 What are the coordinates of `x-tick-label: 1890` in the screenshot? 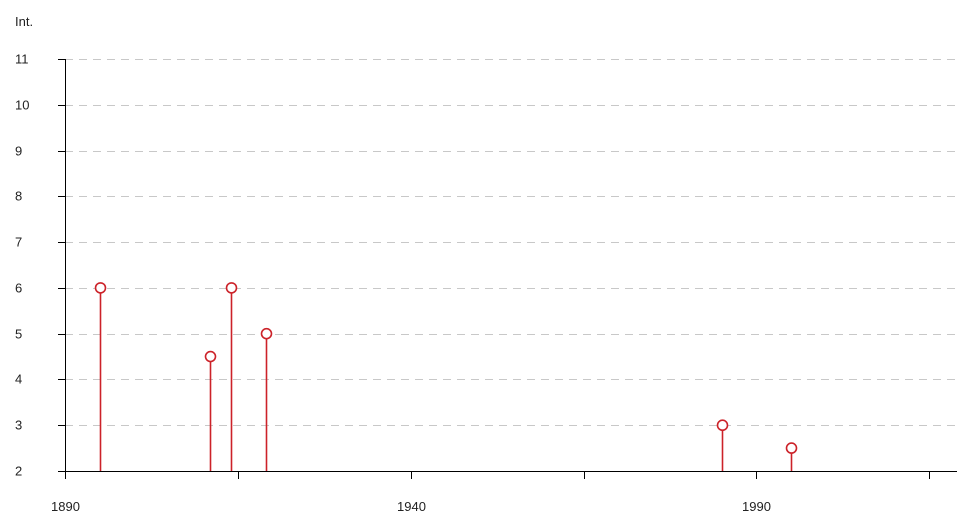 It's located at (65, 506).